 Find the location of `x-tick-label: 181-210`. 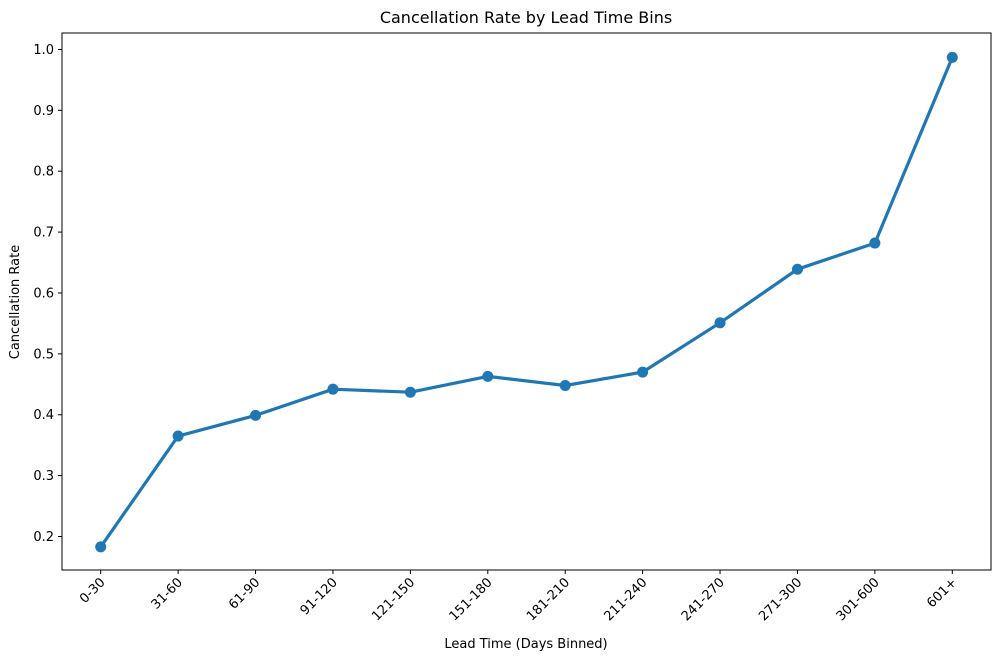

x-tick-label: 181-210 is located at coordinates (548, 599).